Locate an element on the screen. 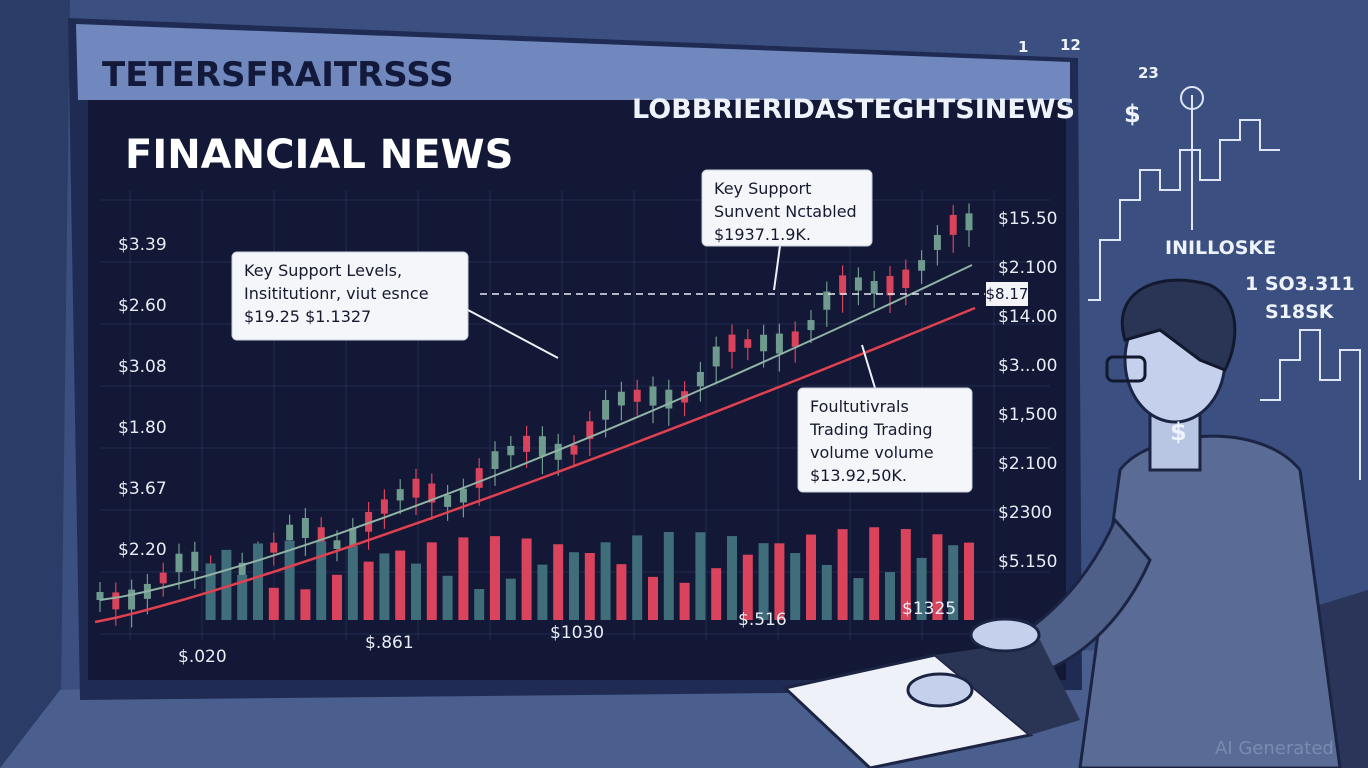 Image resolution: width=1368 pixels, height=768 pixels. background-label: S18SK is located at coordinates (1300, 312).